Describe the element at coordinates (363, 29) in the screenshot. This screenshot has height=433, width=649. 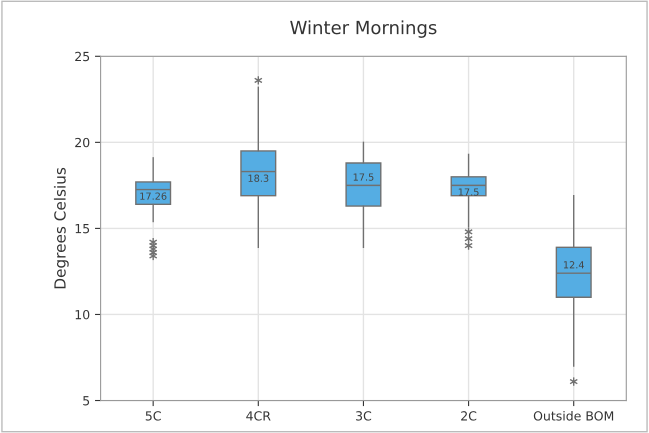
I see `chart-title: Winter Mornings` at that location.